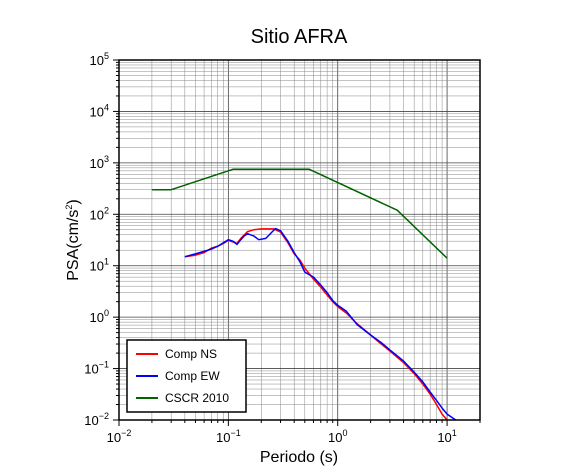 The image size is (586, 475). What do you see at coordinates (119, 436) in the screenshot?
I see `x-tick-label: 10⁻²` at bounding box center [119, 436].